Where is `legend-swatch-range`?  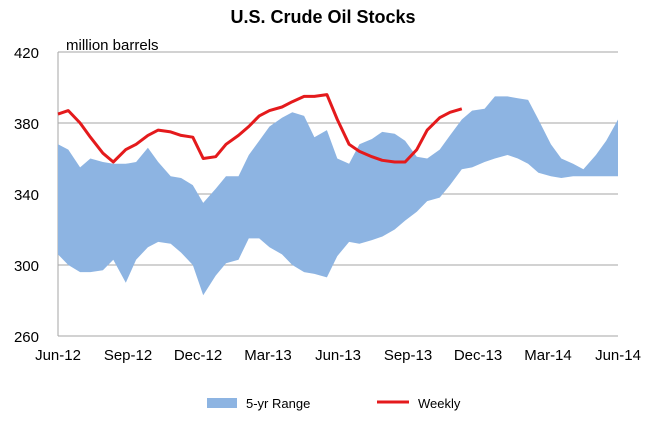 legend-swatch-range is located at coordinates (222, 403).